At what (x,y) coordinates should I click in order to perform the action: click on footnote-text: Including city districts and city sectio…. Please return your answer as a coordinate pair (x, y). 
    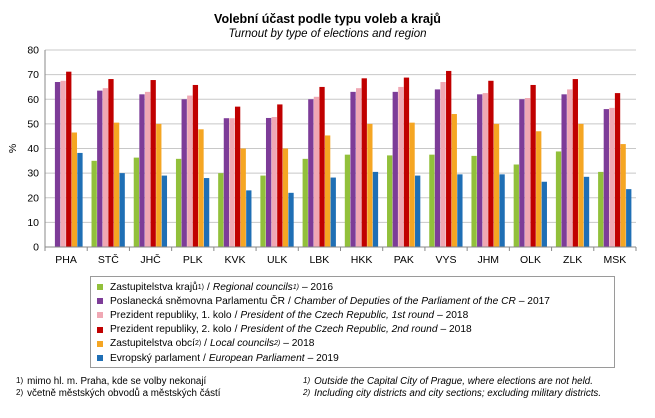
    Looking at the image, I should click on (458, 393).